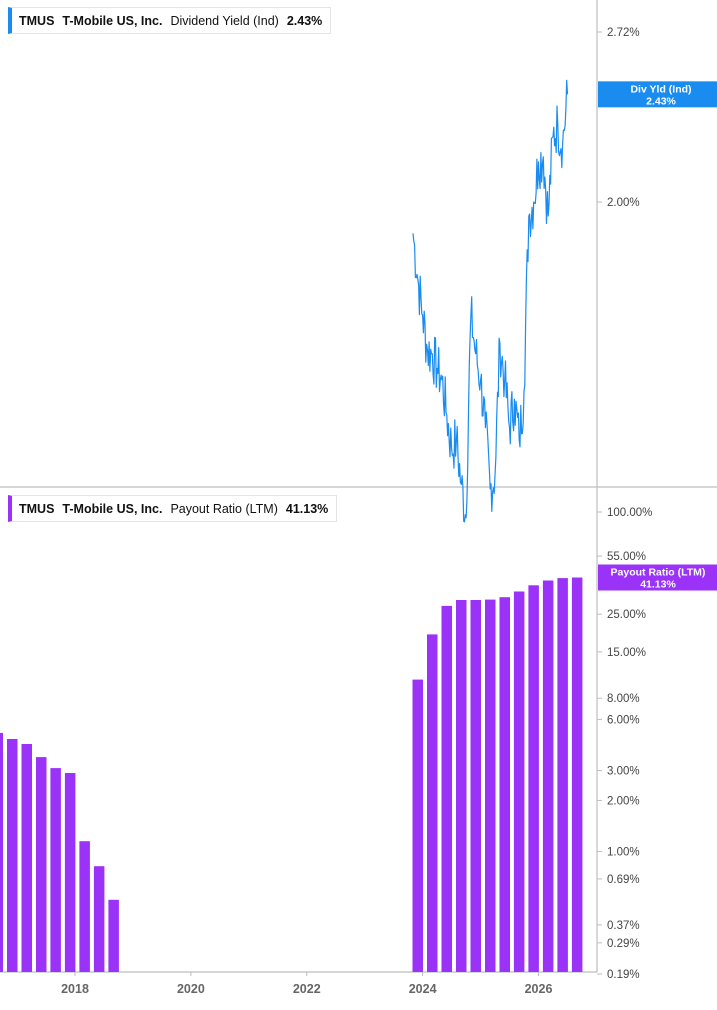 Image resolution: width=717 pixels, height=1010 pixels. I want to click on payout-flag-name: Payout Ratio (LTM), so click(658, 573).